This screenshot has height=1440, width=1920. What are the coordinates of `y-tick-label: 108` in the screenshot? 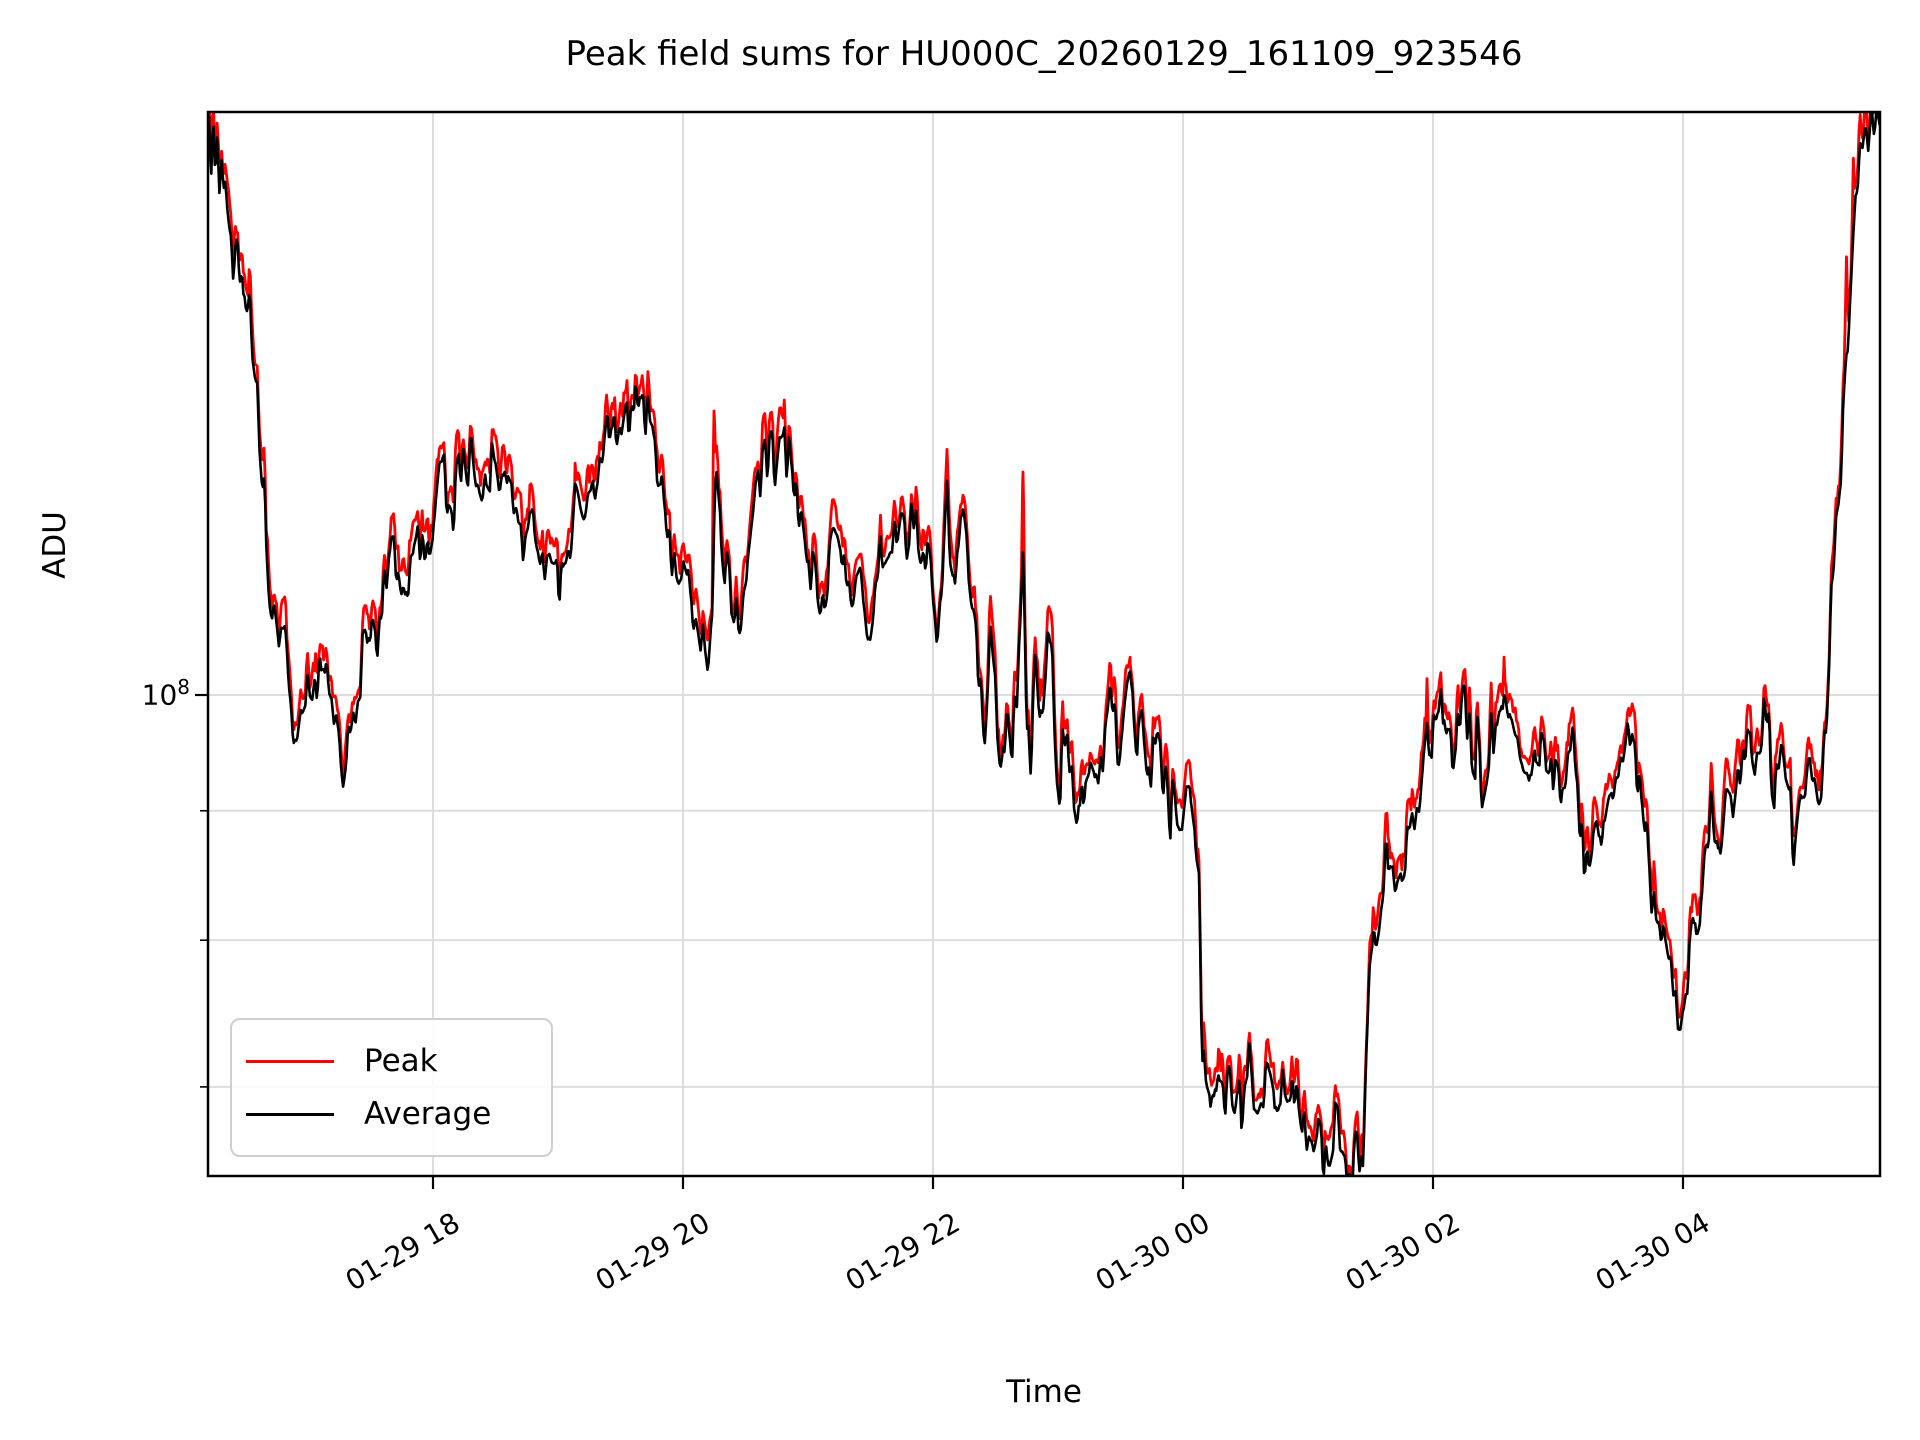 It's located at (166, 693).